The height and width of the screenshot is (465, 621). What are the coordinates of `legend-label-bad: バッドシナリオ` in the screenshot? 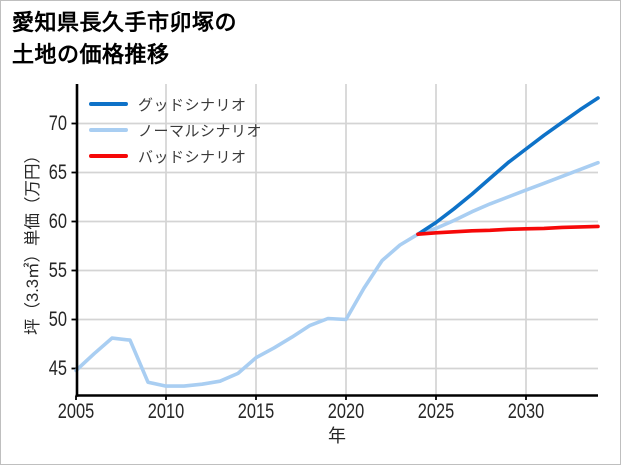 It's located at (192, 157).